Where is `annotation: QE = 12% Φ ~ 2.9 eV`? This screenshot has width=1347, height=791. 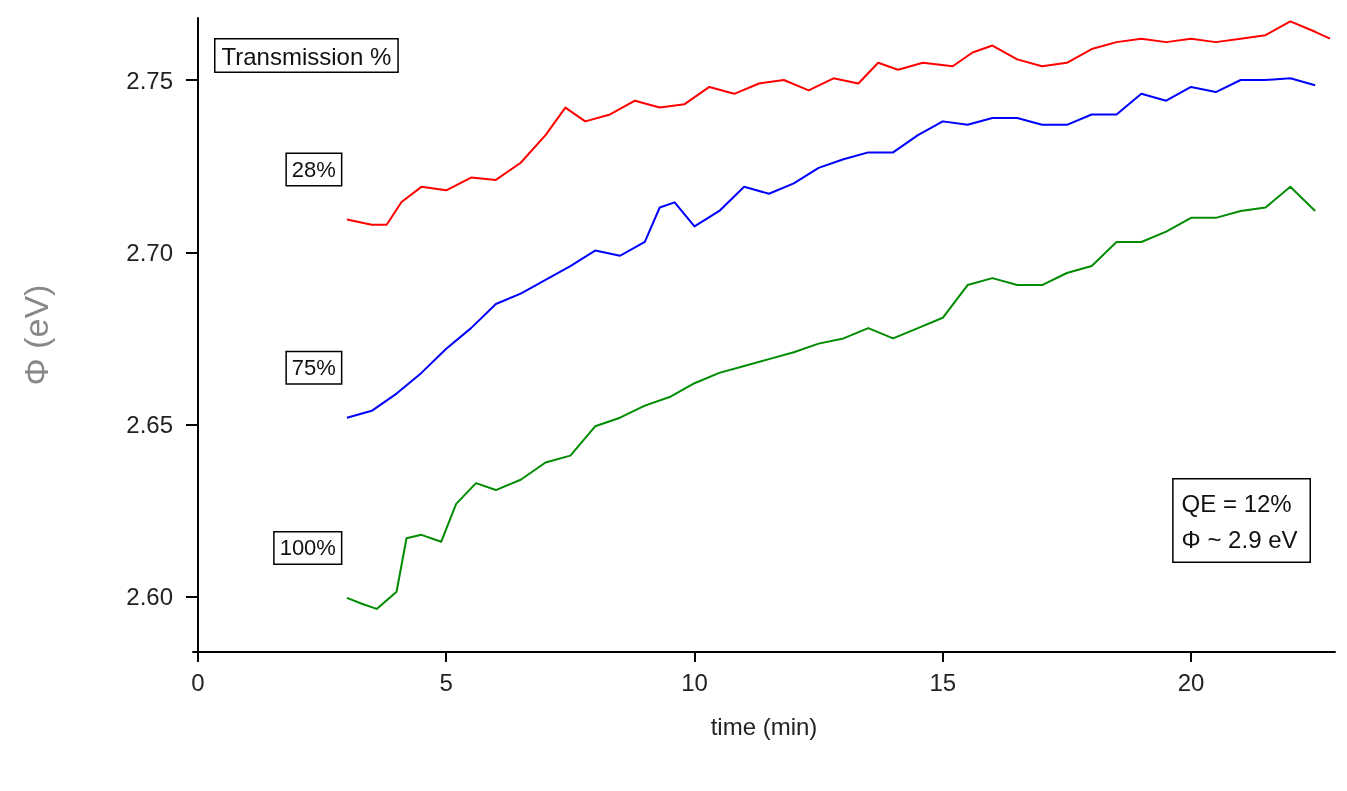 annotation: QE = 12% Φ ~ 2.9 eV is located at coordinates (1239, 521).